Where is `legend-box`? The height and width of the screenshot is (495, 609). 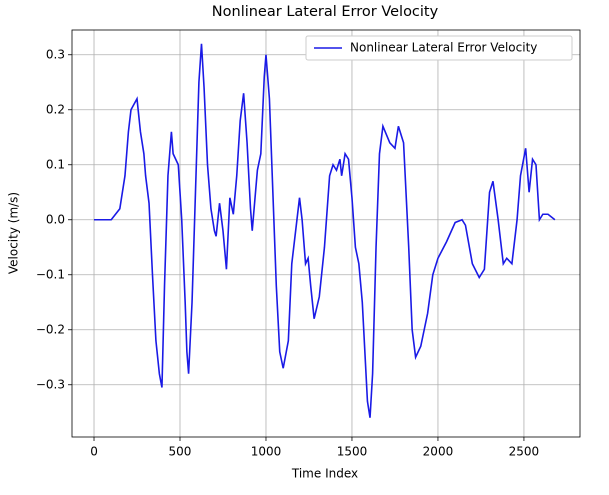 legend-box is located at coordinates (439, 48).